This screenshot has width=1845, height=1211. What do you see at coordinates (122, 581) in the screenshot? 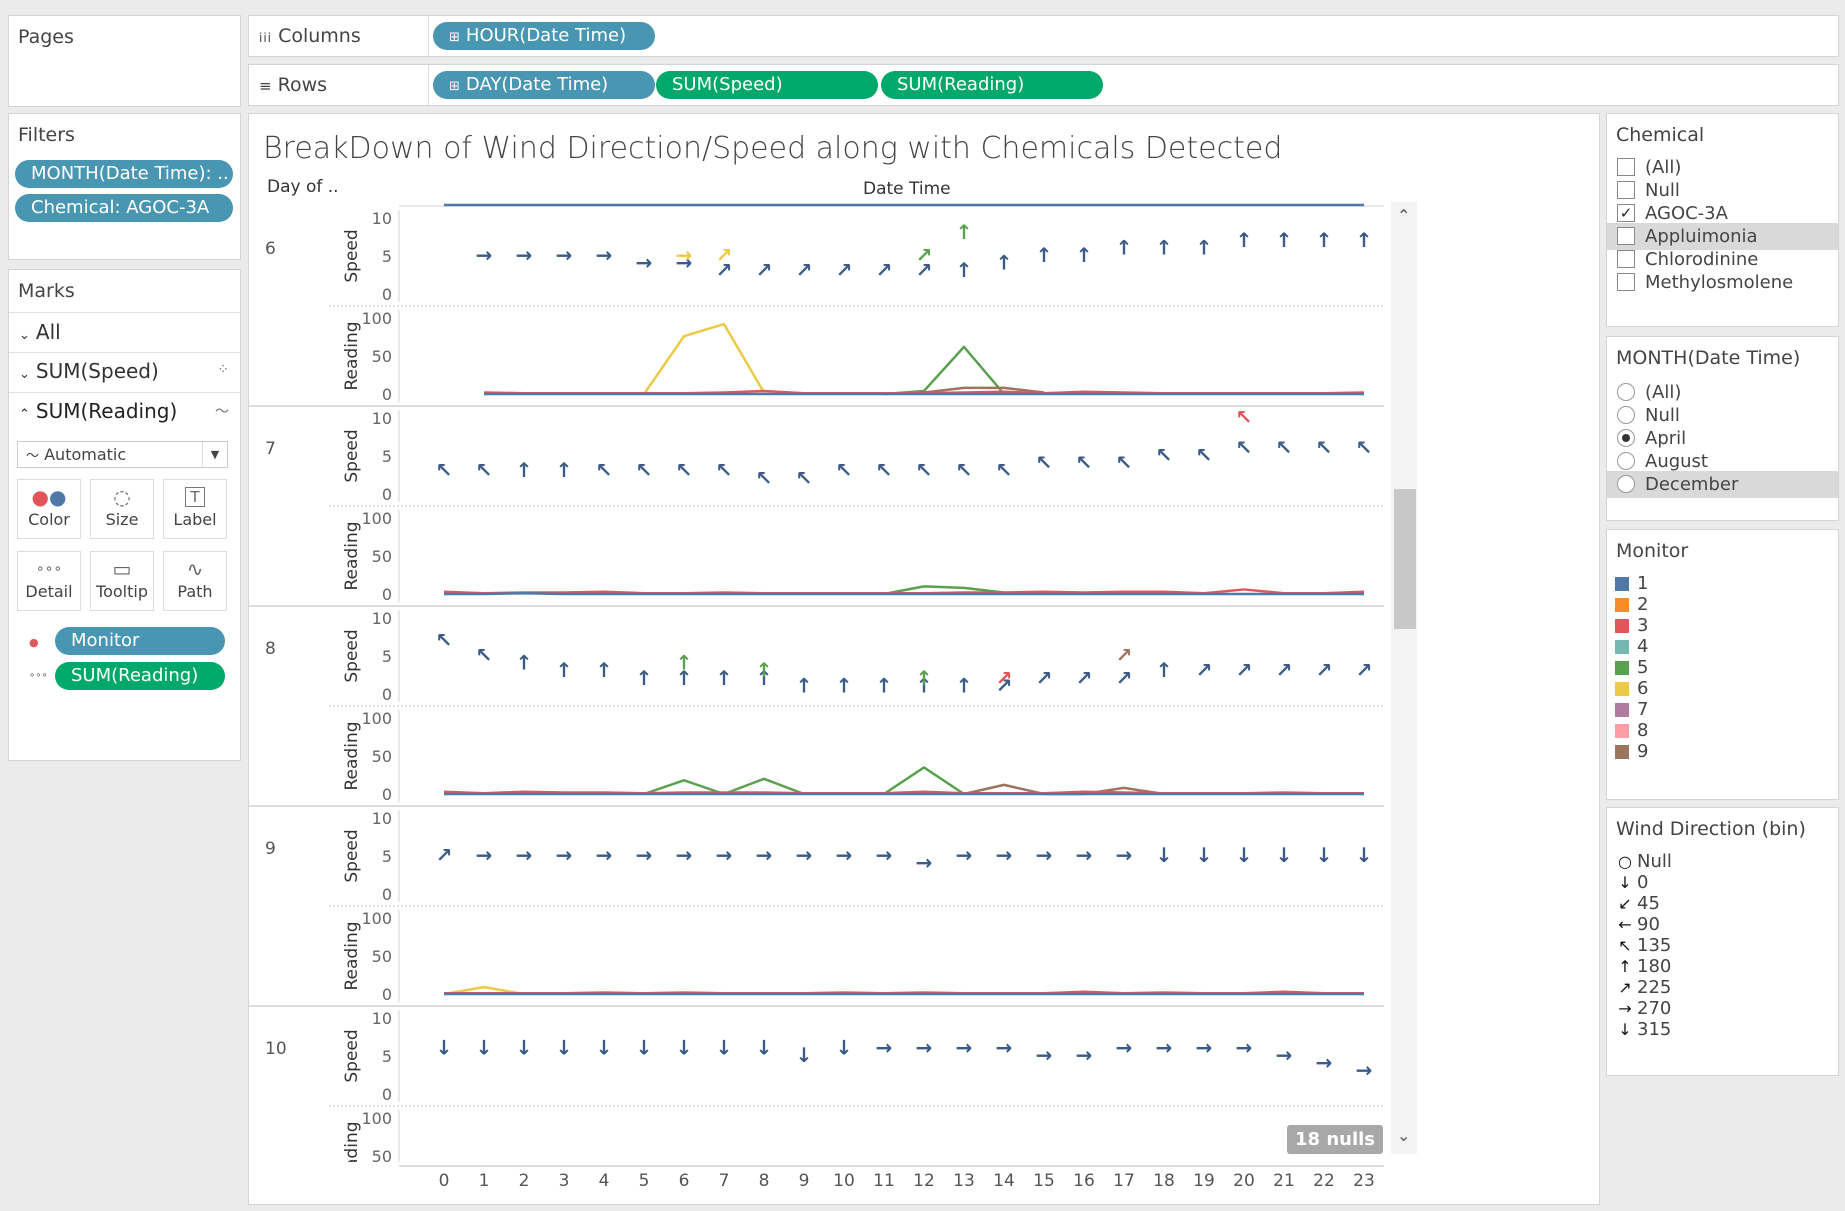
I see `tooltip-button: ▭ Tooltip` at bounding box center [122, 581].